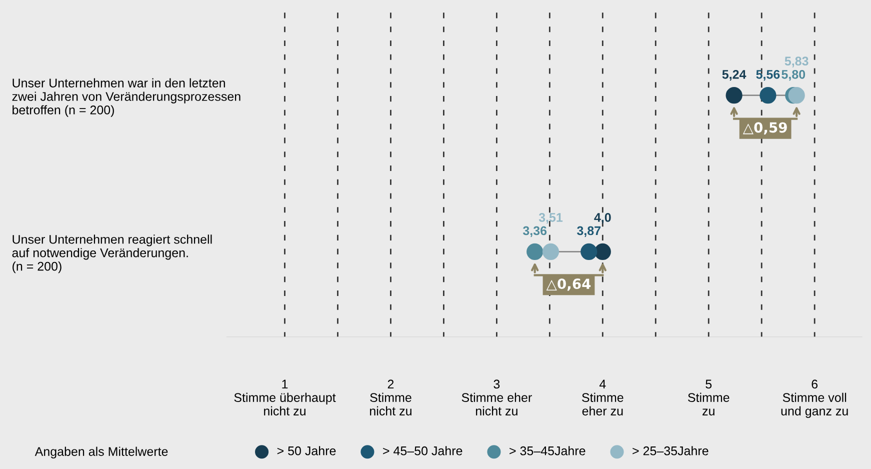 The image size is (871, 469). What do you see at coordinates (794, 75) in the screenshot?
I see `data-label: 5,80` at bounding box center [794, 75].